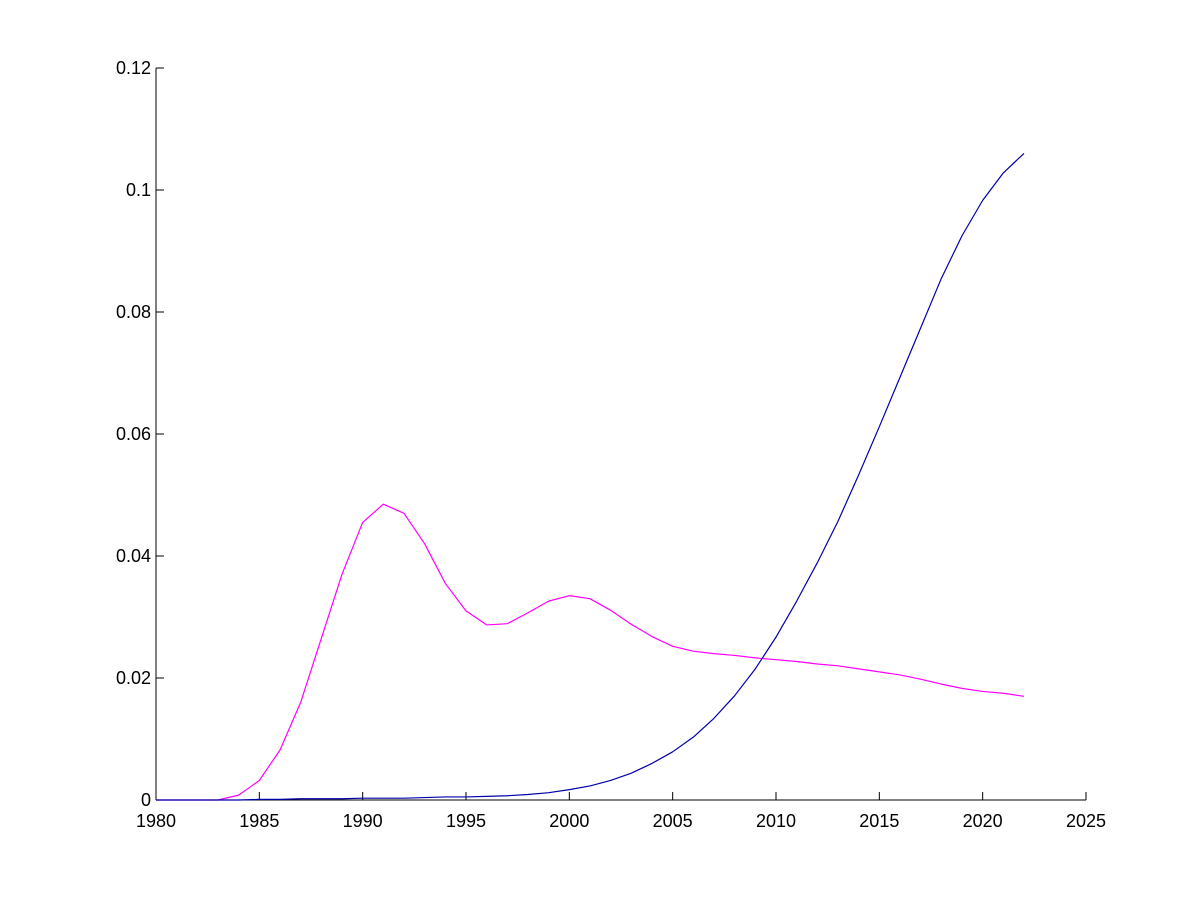 The width and height of the screenshot is (1200, 905). Describe the element at coordinates (133, 312) in the screenshot. I see `y-tick-label: 0.08` at that location.